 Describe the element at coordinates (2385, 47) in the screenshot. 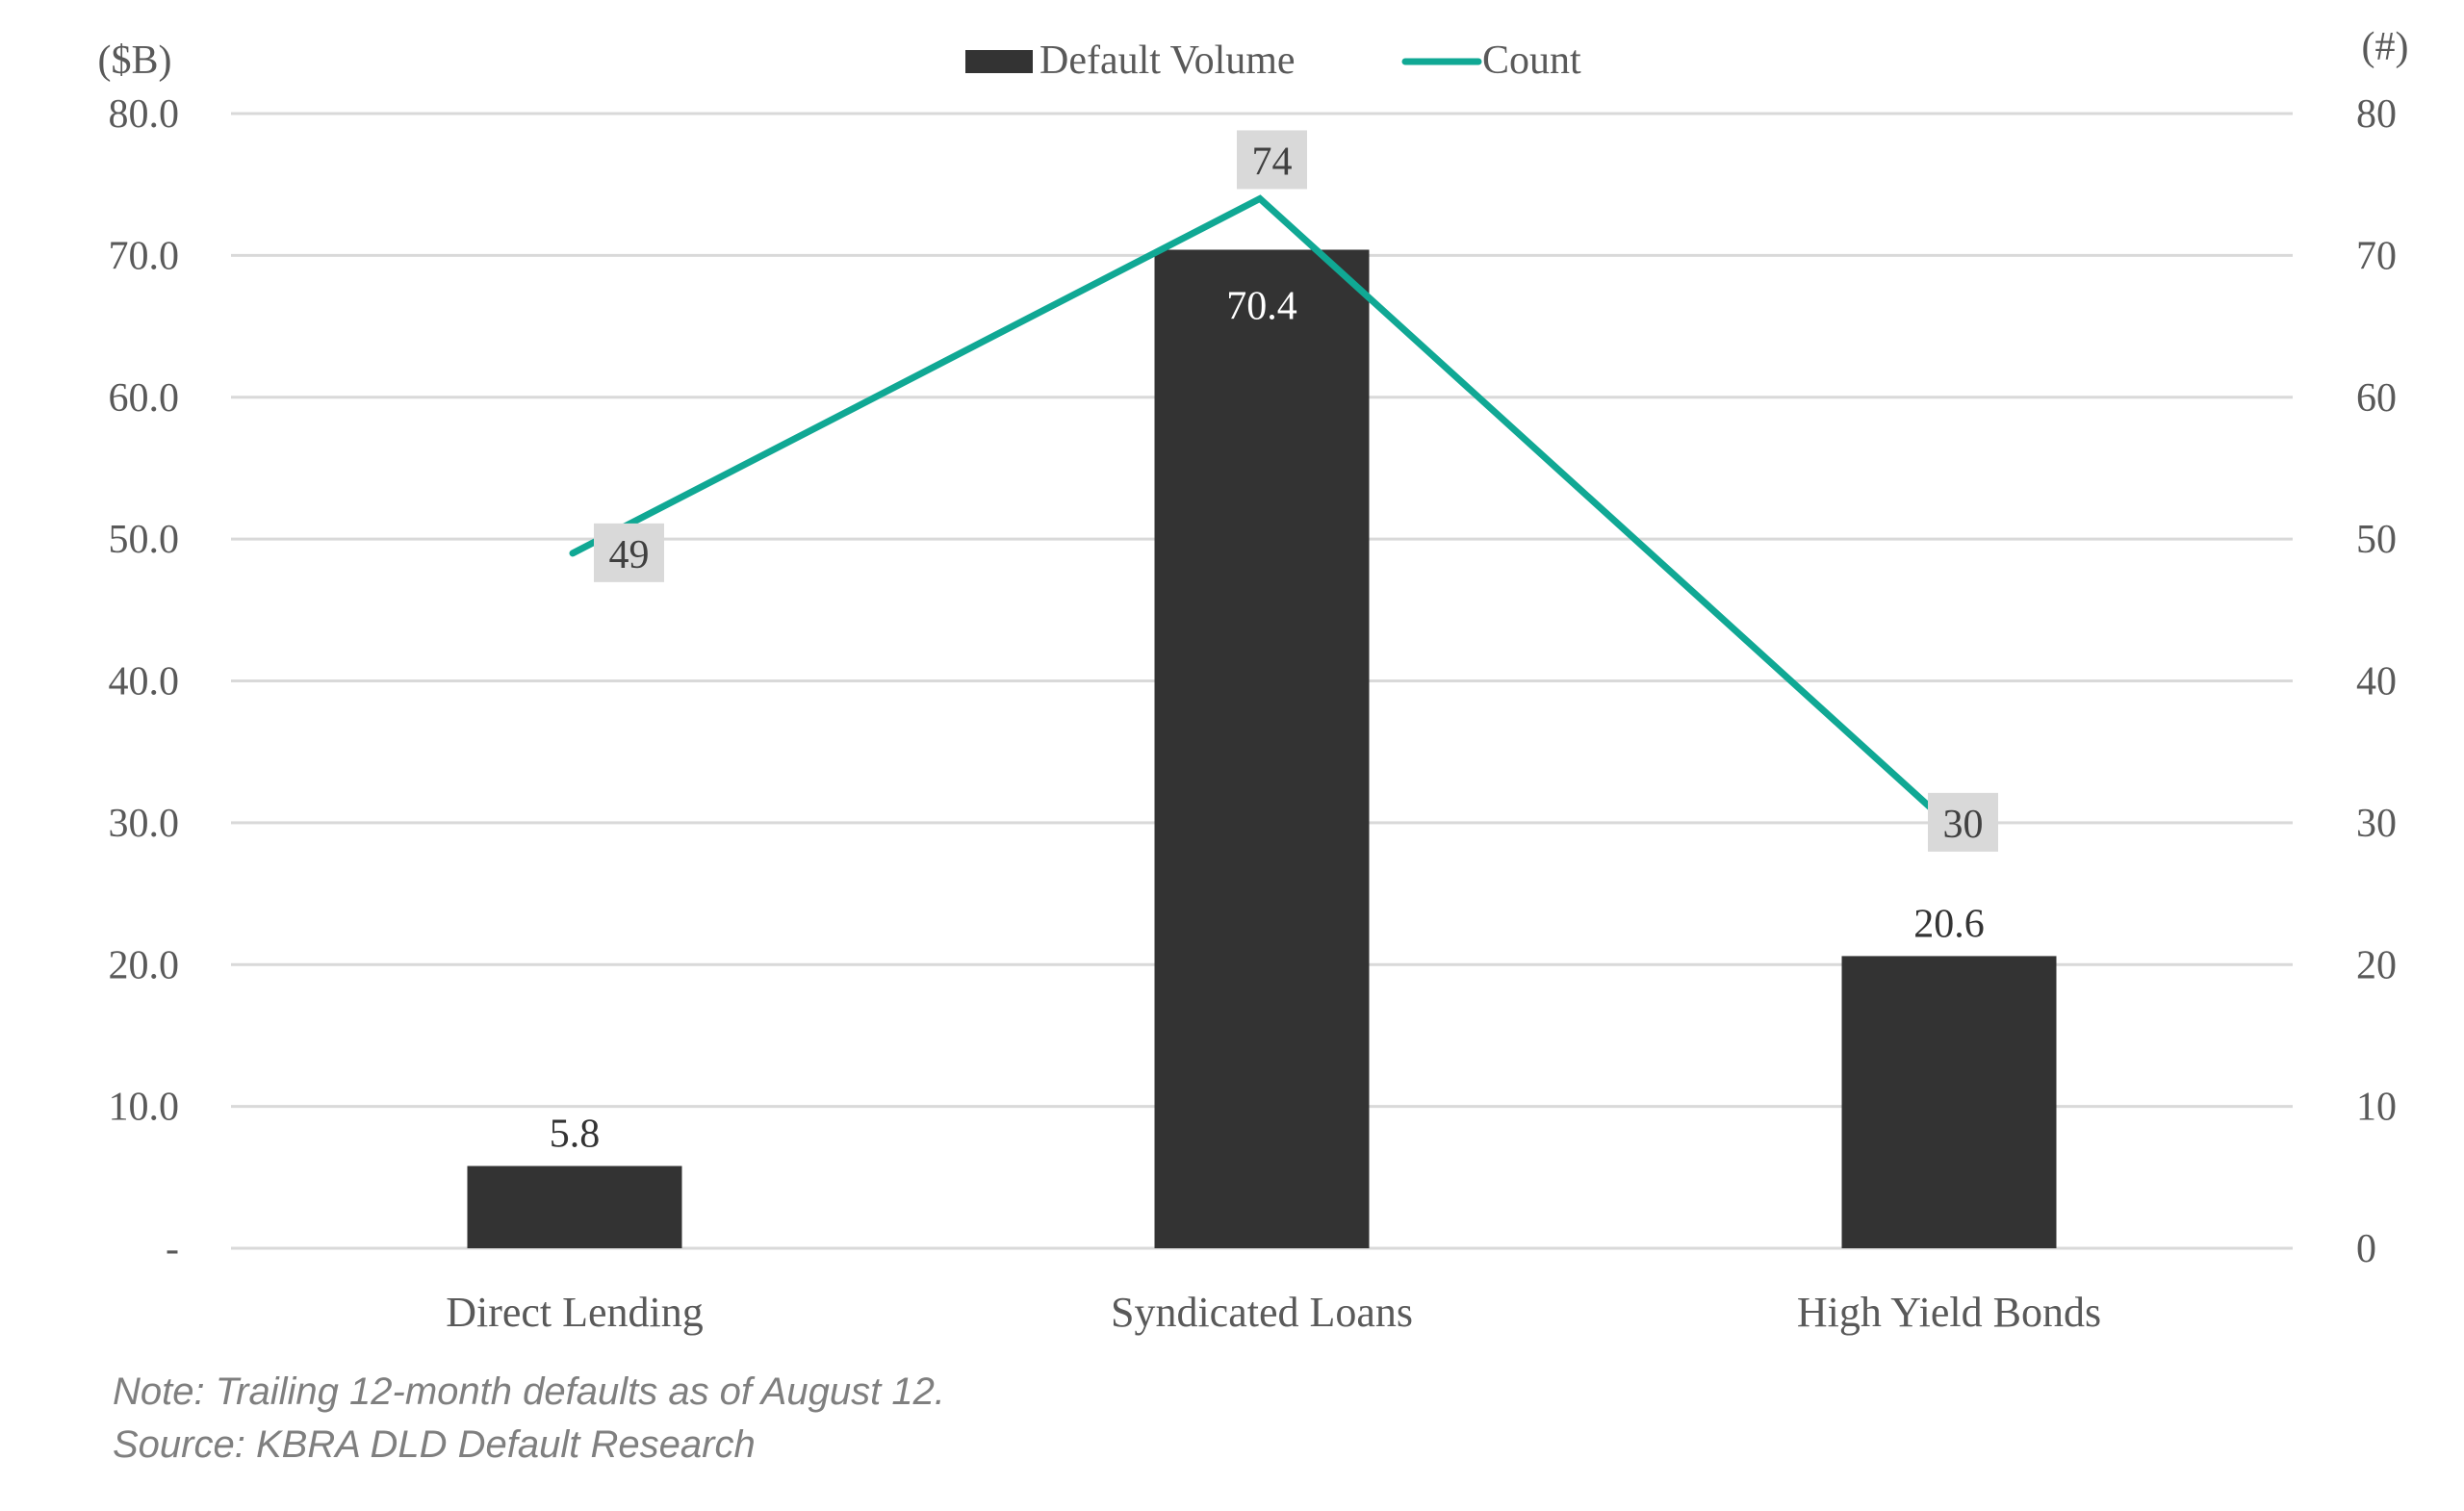

I see `right-axis-title: (#)` at that location.